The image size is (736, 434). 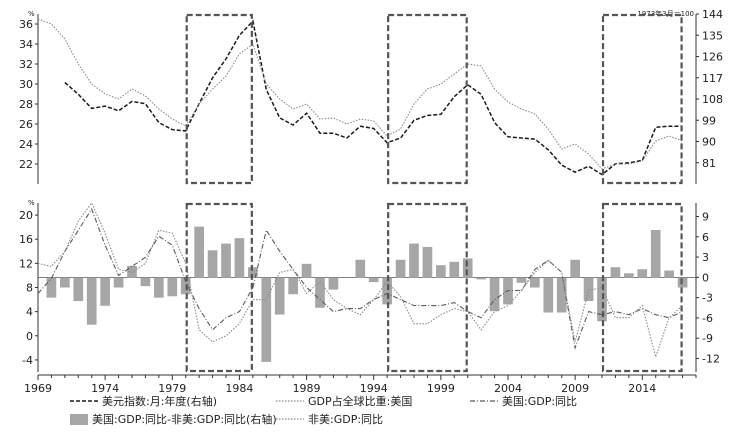 What do you see at coordinates (29, 336) in the screenshot?
I see `left-tick-label: 0` at bounding box center [29, 336].